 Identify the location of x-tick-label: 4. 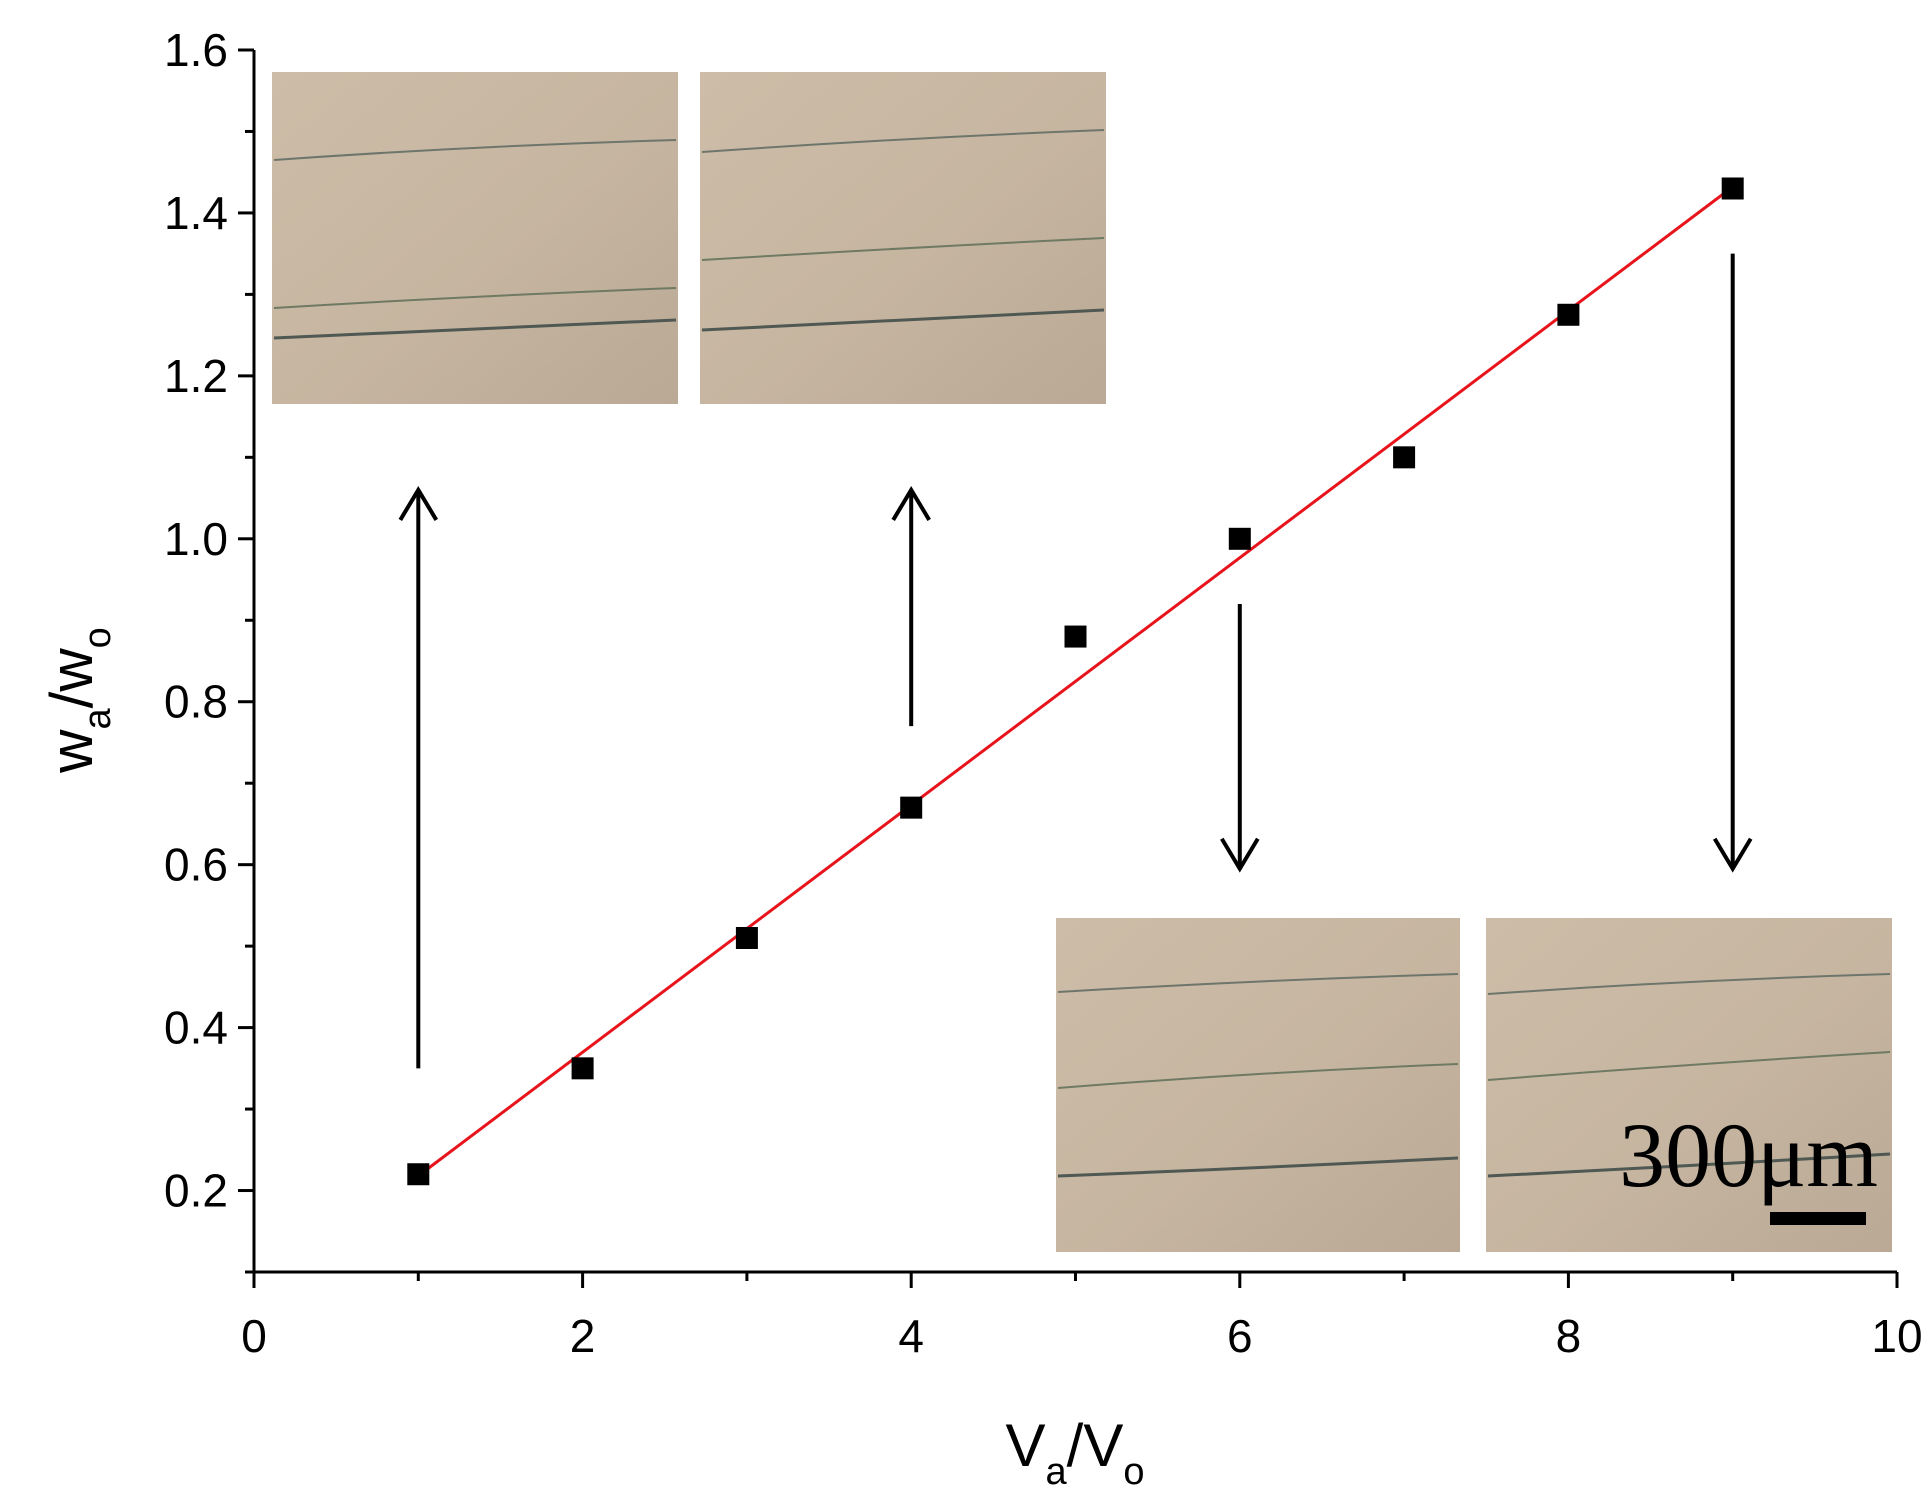
(911, 1336).